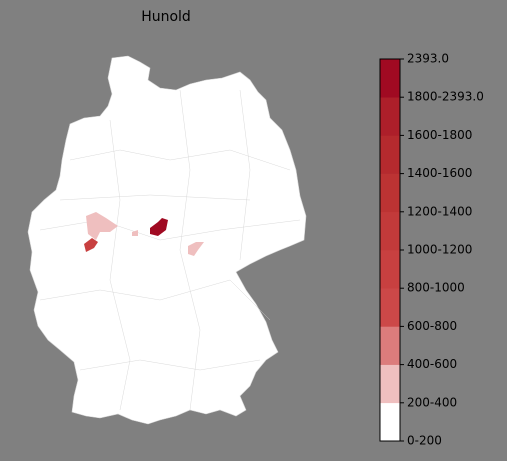 The image size is (507, 461). Describe the element at coordinates (166, 17) in the screenshot. I see `map-title: Hunold` at that location.